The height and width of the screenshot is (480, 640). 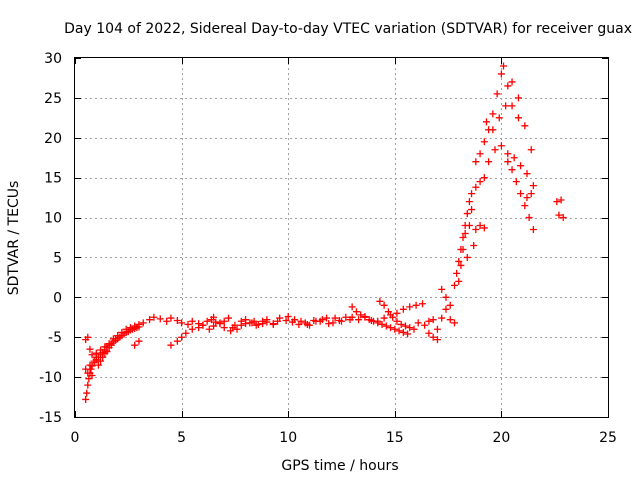 I want to click on y-tick-label: -10, so click(x=50, y=378).